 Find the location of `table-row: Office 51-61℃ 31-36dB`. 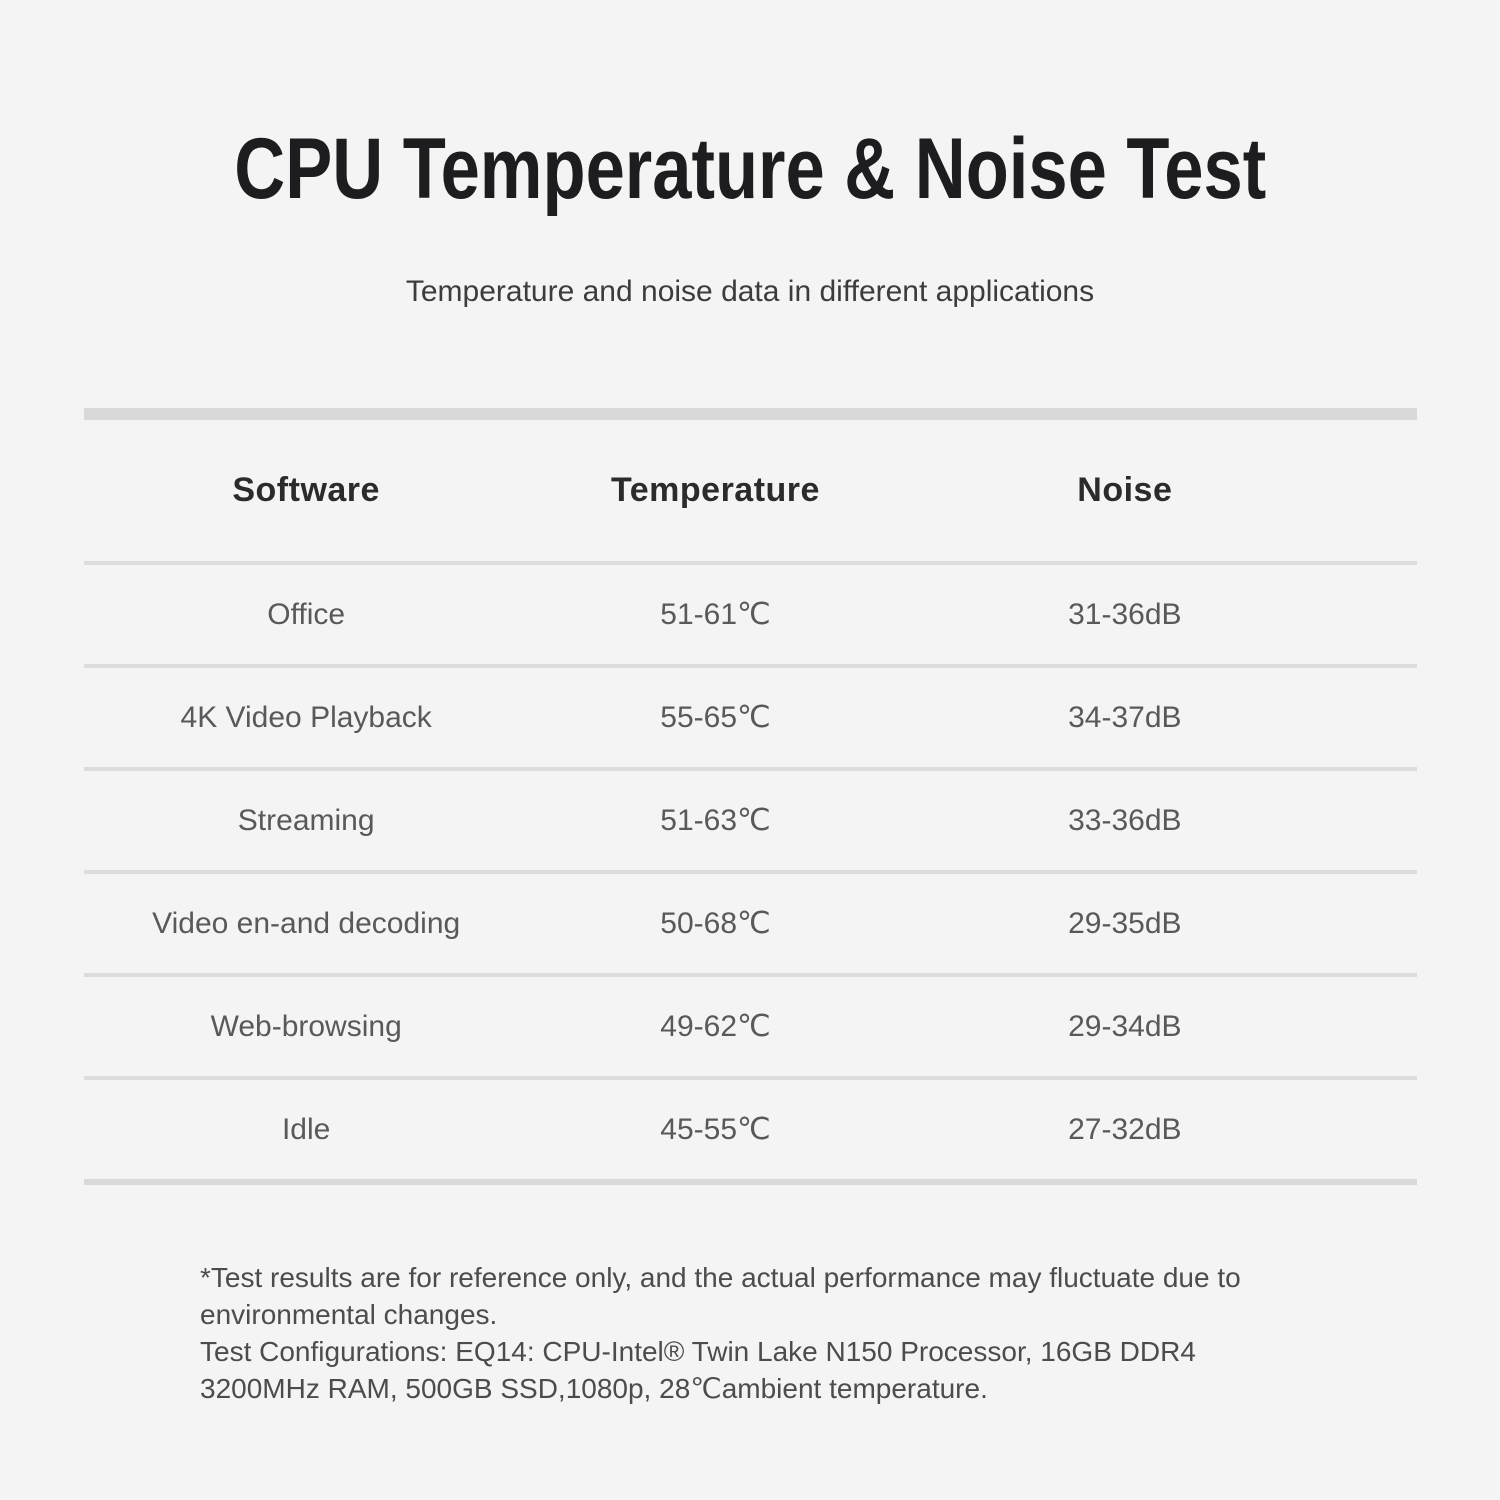

table-row: Office 51-61℃ 31-36dB is located at coordinates (750, 612).